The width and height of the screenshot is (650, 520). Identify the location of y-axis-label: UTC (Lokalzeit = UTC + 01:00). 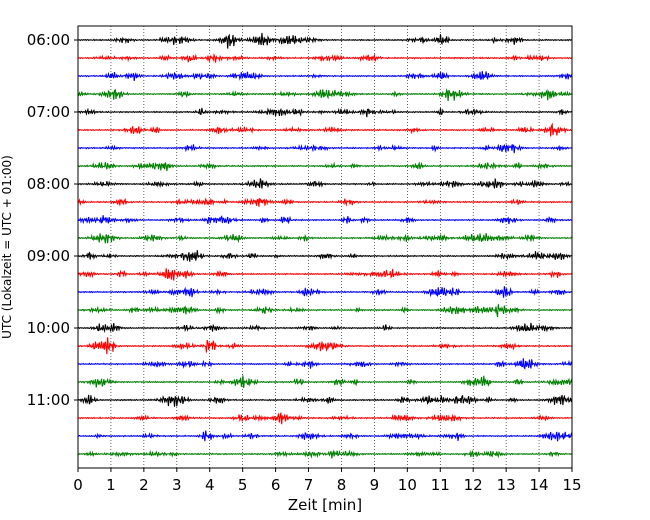
(7, 247).